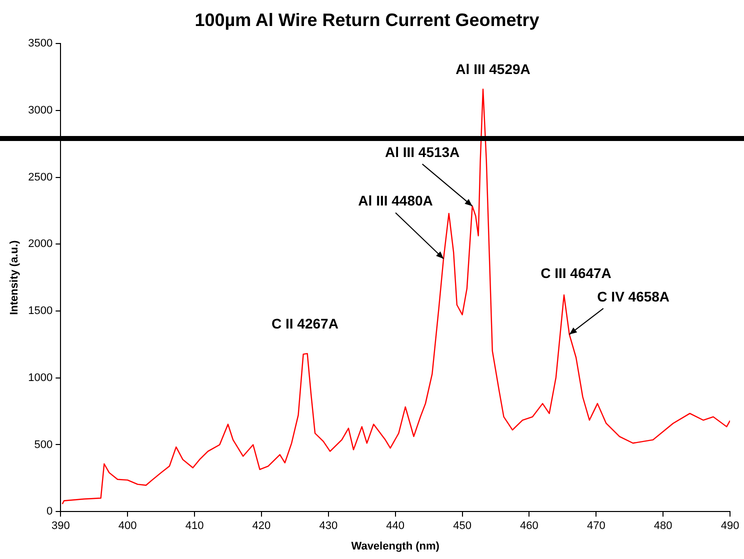 The height and width of the screenshot is (559, 744). What do you see at coordinates (367, 20) in the screenshot?
I see `chart-title: 100µm Al Wire Return Current Geometry` at bounding box center [367, 20].